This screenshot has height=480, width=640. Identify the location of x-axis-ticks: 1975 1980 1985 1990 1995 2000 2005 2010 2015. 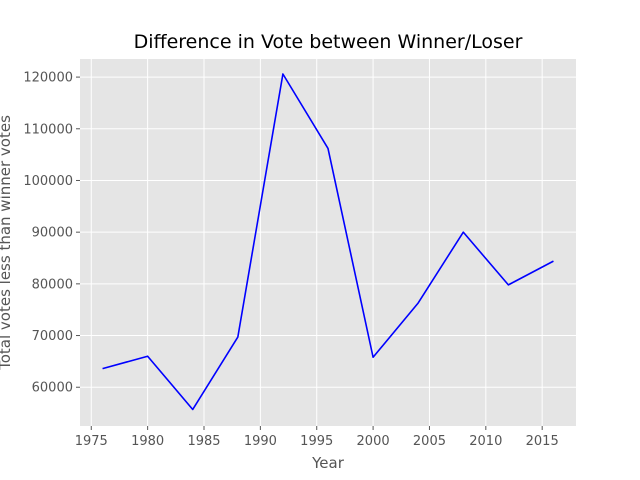
(317, 437).